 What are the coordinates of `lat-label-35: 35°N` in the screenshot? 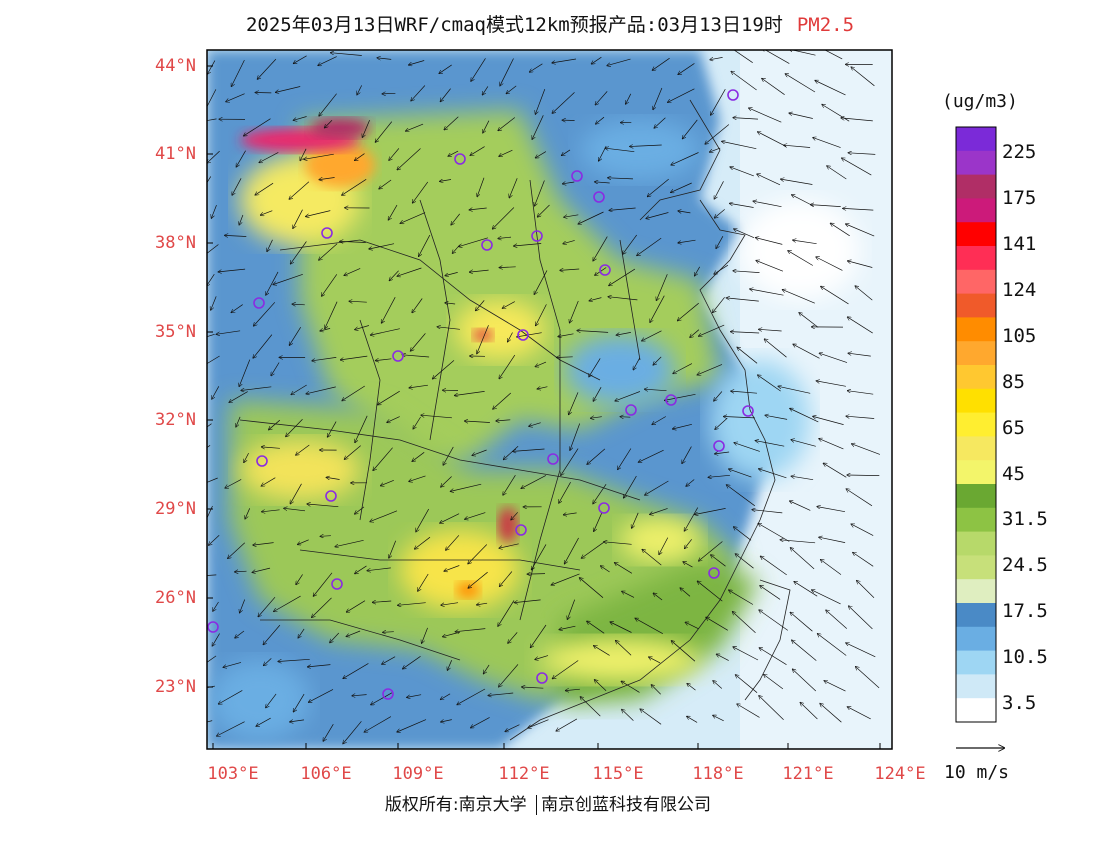 It's located at (175, 332).